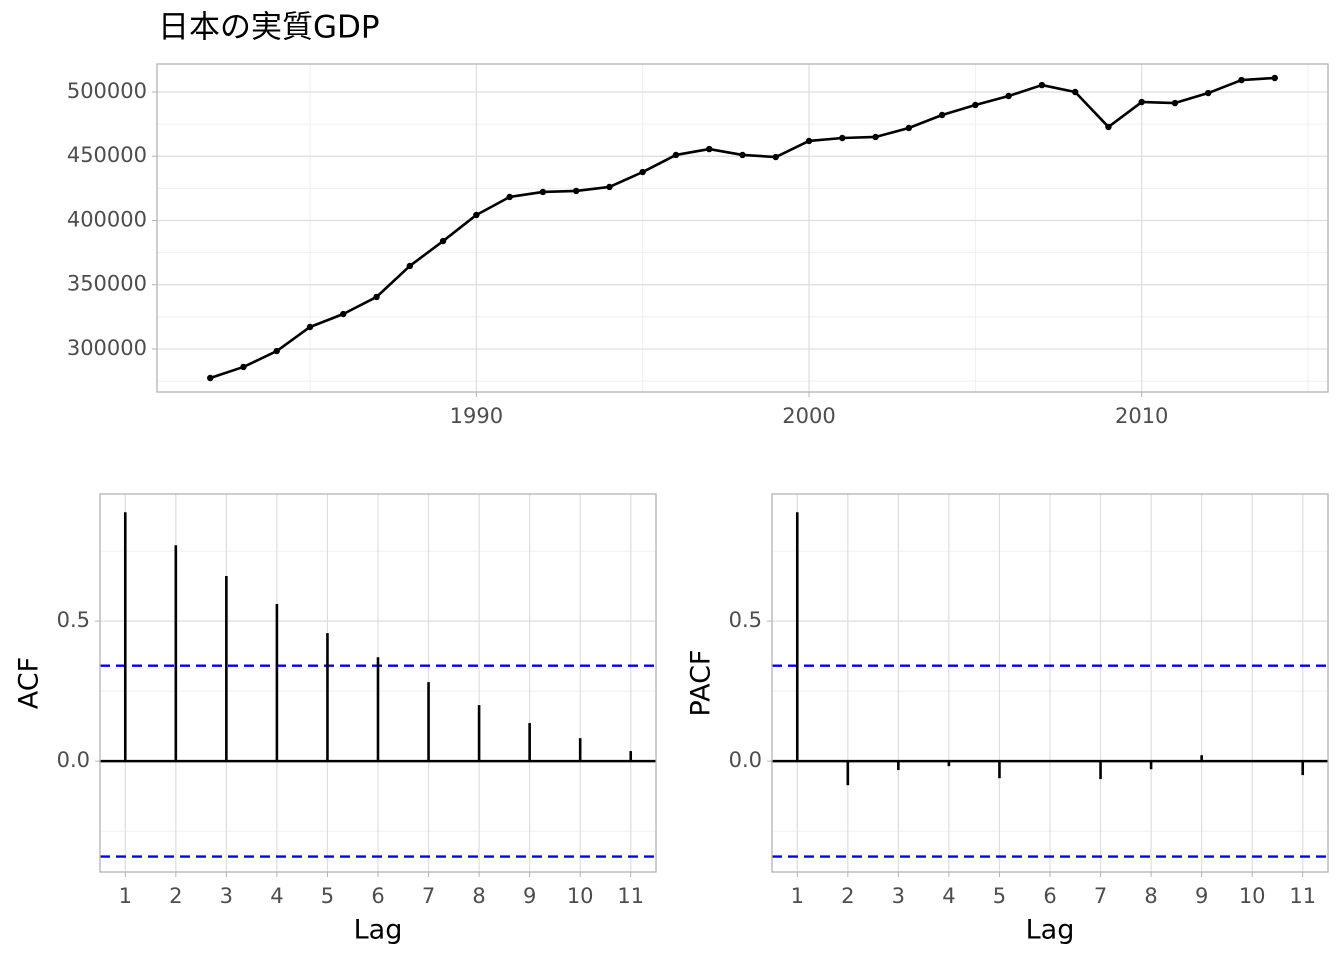  I want to click on y-tick-label: 300000, so click(107, 348).